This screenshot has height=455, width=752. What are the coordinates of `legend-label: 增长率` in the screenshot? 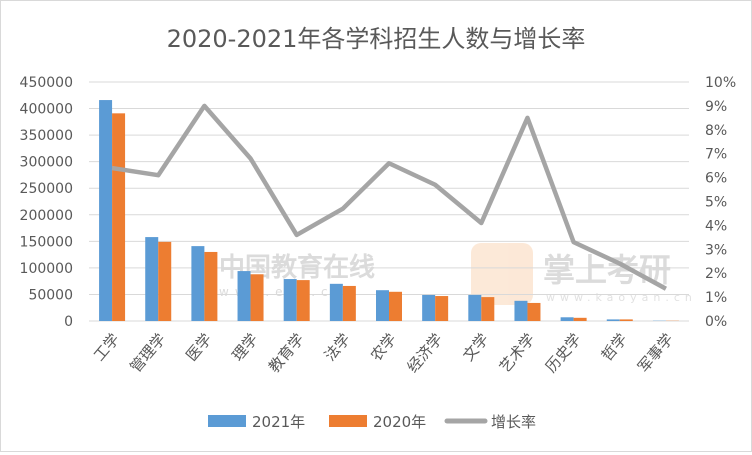 It's located at (513, 422).